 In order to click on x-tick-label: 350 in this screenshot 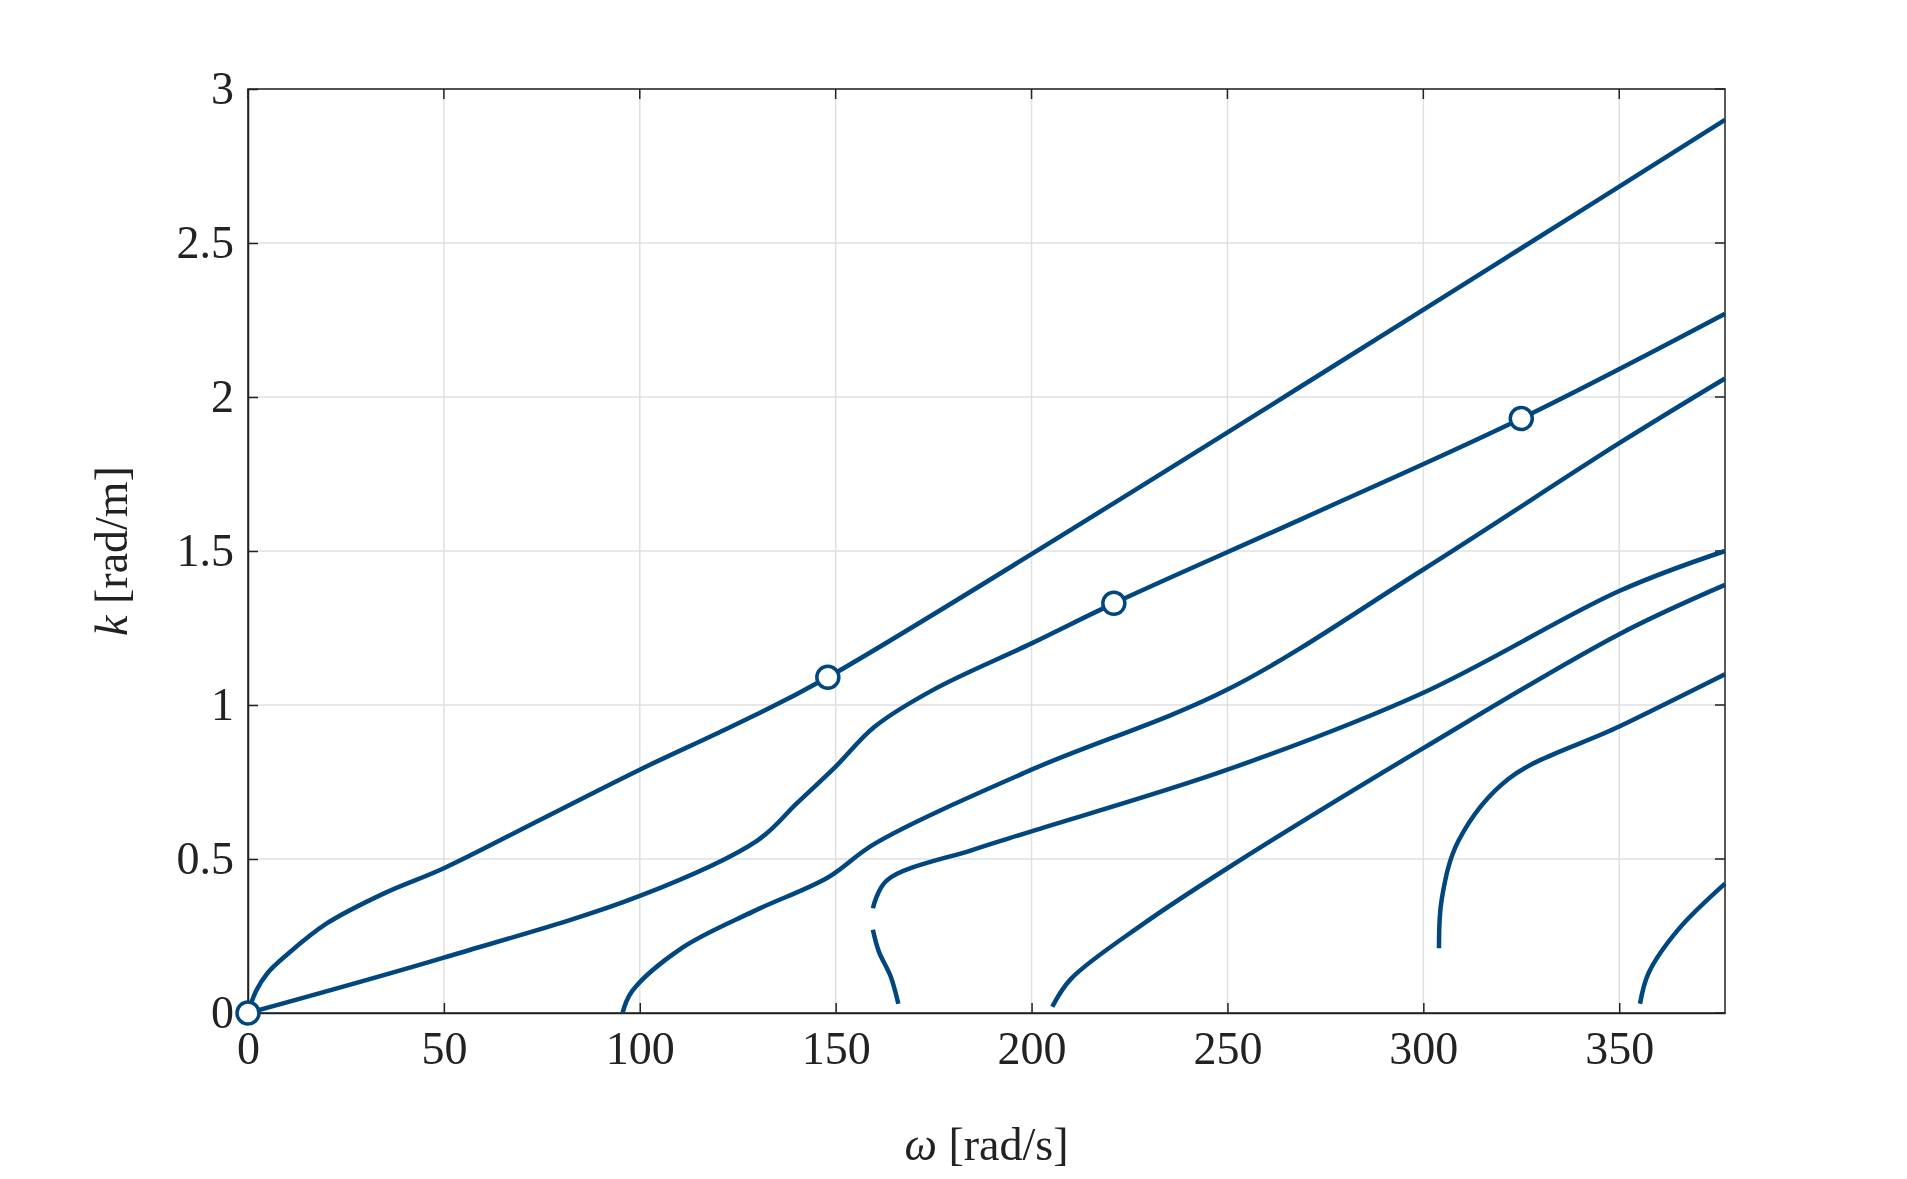, I will do `click(1620, 1048)`.